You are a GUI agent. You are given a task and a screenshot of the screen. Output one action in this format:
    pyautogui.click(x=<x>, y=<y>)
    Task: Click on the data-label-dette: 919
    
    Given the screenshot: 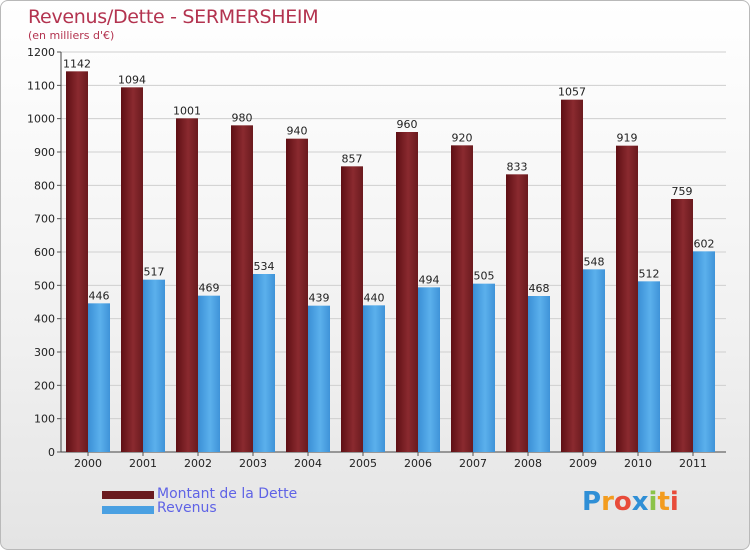 What is the action you would take?
    pyautogui.click(x=627, y=138)
    